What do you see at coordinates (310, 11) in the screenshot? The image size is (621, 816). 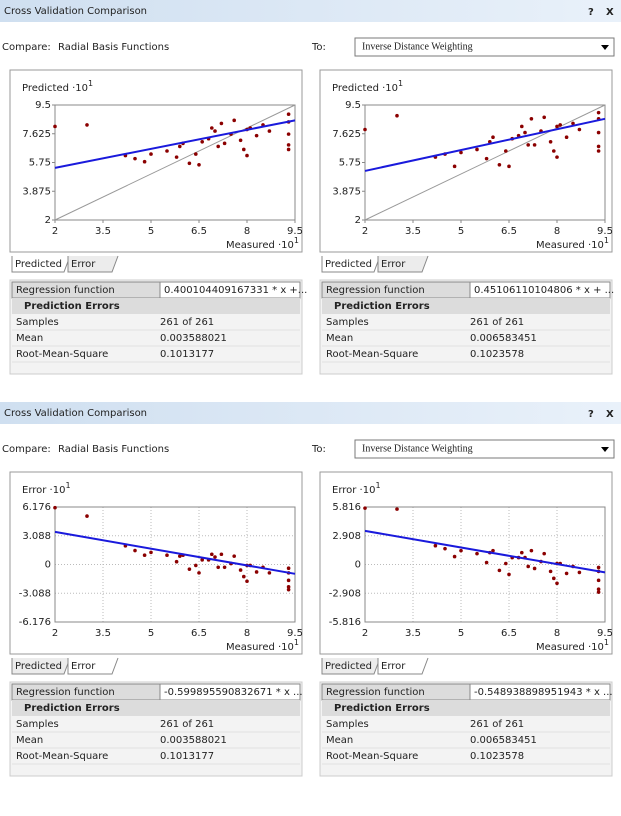 I see `title-bar` at bounding box center [310, 11].